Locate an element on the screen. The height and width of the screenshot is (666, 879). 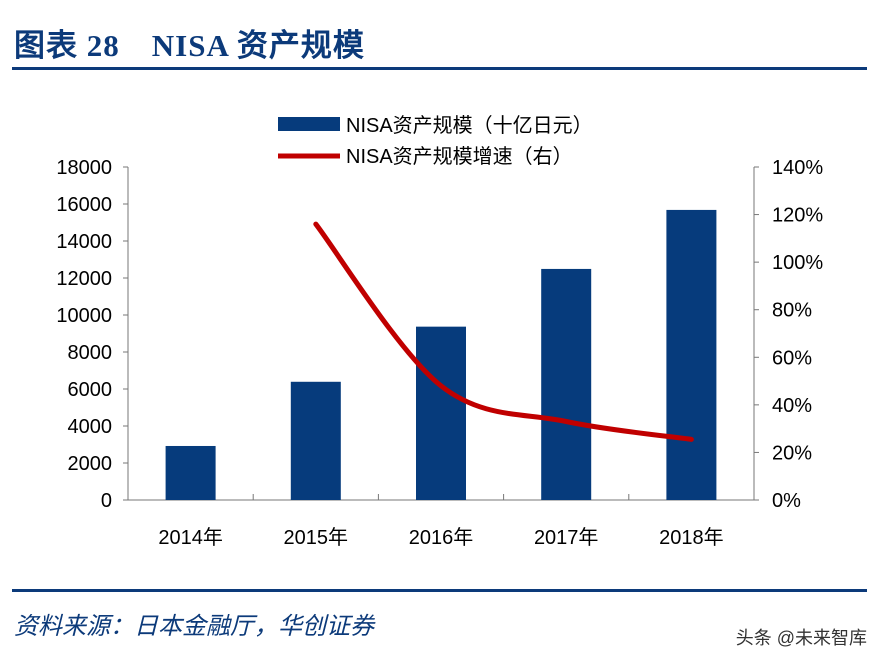
figure-title: 图表 28 NISA 资产规模 is located at coordinates (189, 45).